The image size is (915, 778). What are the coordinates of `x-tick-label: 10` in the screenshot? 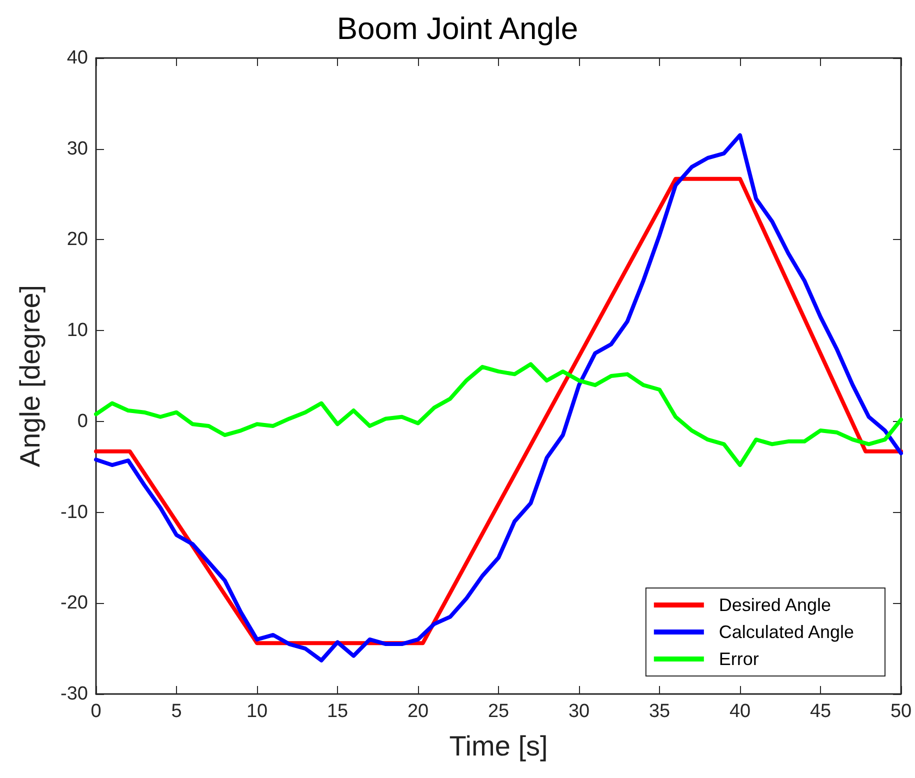 It's located at (257, 711).